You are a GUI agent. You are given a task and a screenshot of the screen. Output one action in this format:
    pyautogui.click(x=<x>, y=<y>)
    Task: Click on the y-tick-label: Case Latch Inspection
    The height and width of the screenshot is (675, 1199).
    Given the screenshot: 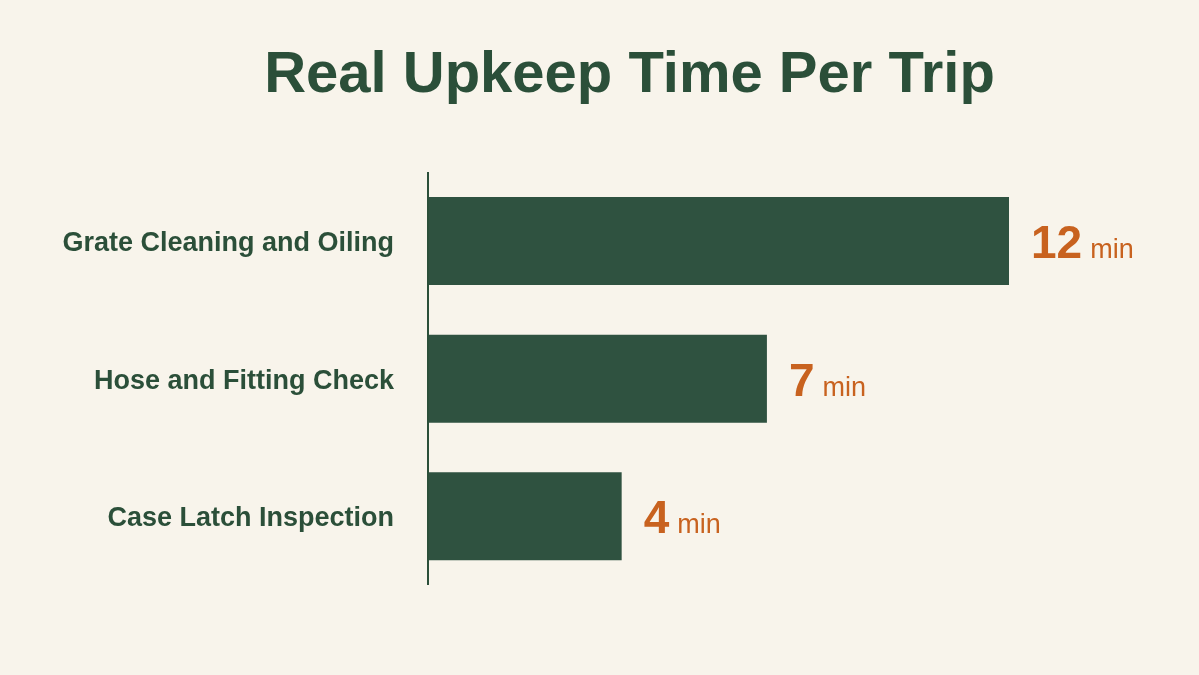 What is the action you would take?
    pyautogui.click(x=250, y=517)
    